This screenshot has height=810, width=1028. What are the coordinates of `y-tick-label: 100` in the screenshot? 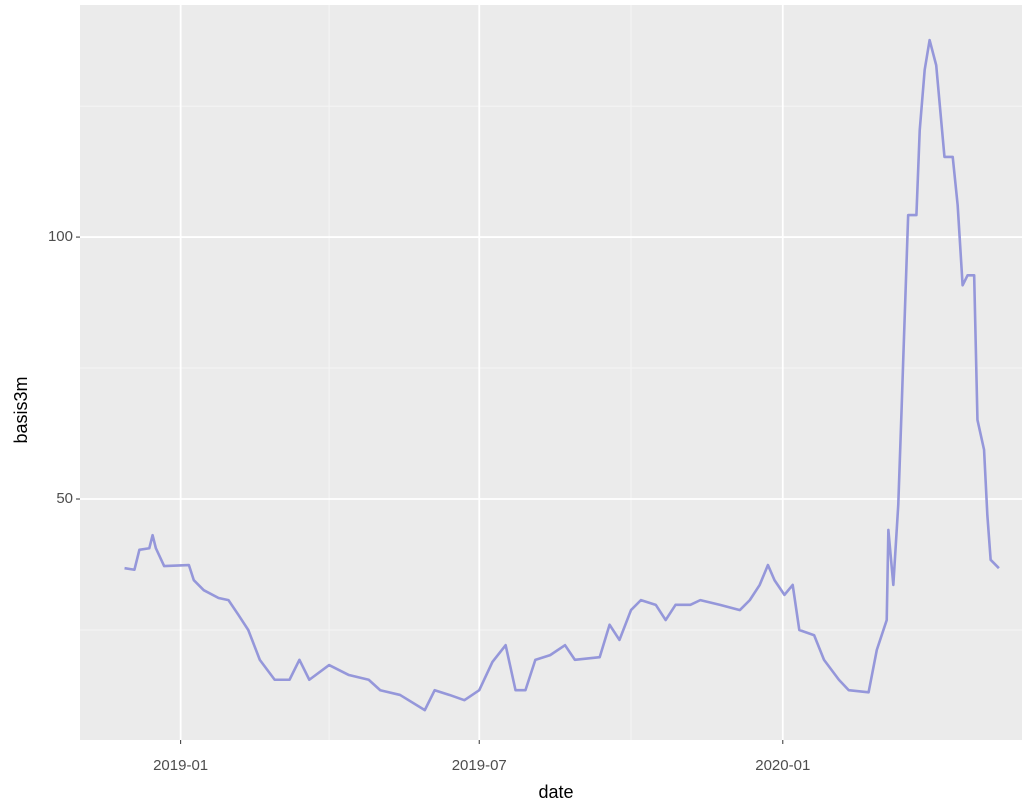 It's located at (60, 236).